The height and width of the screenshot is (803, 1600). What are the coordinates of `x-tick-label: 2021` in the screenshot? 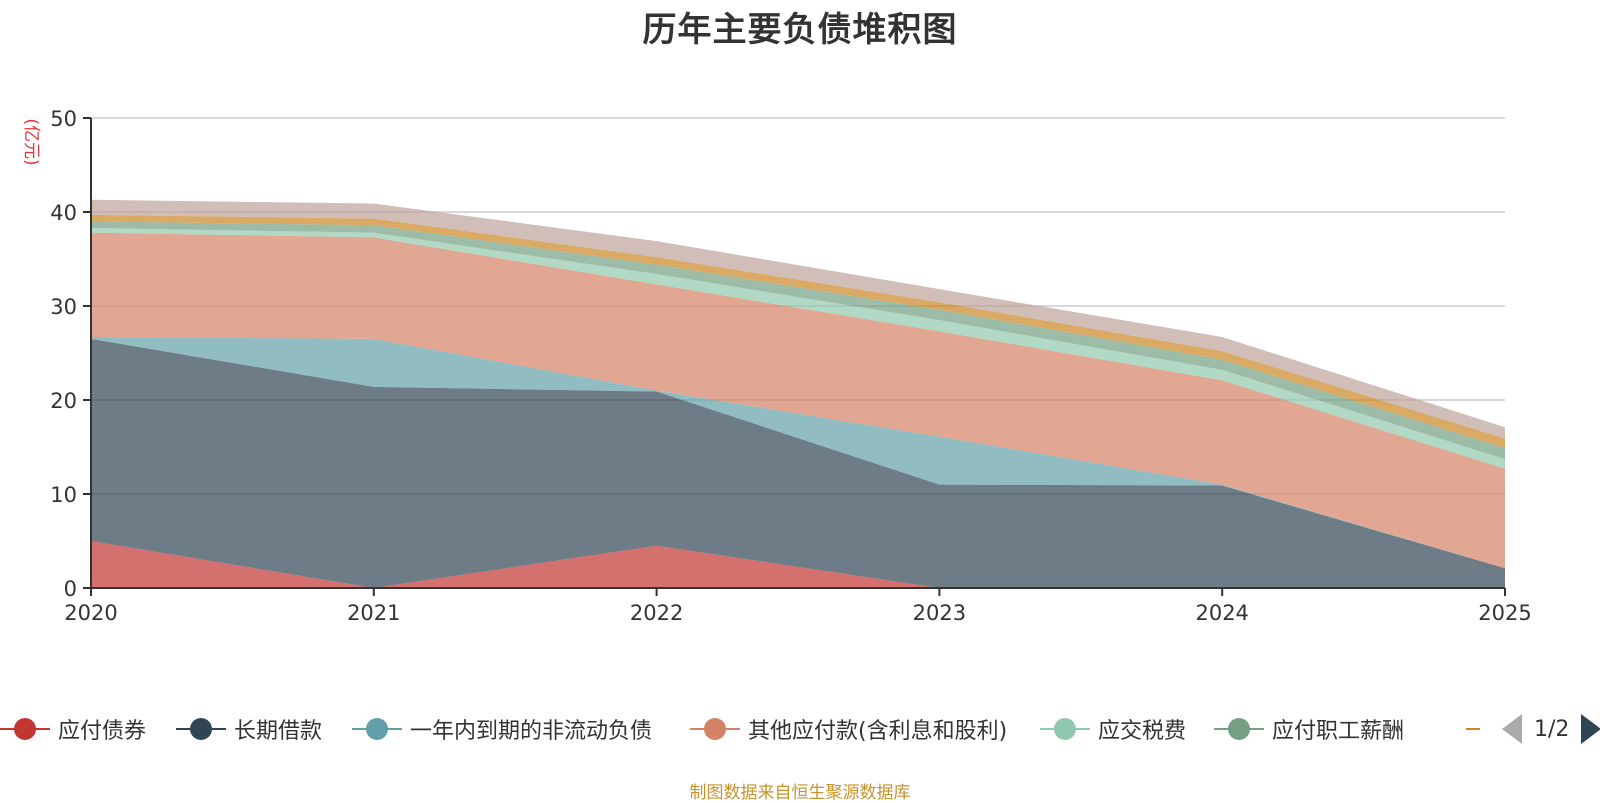 It's located at (373, 613).